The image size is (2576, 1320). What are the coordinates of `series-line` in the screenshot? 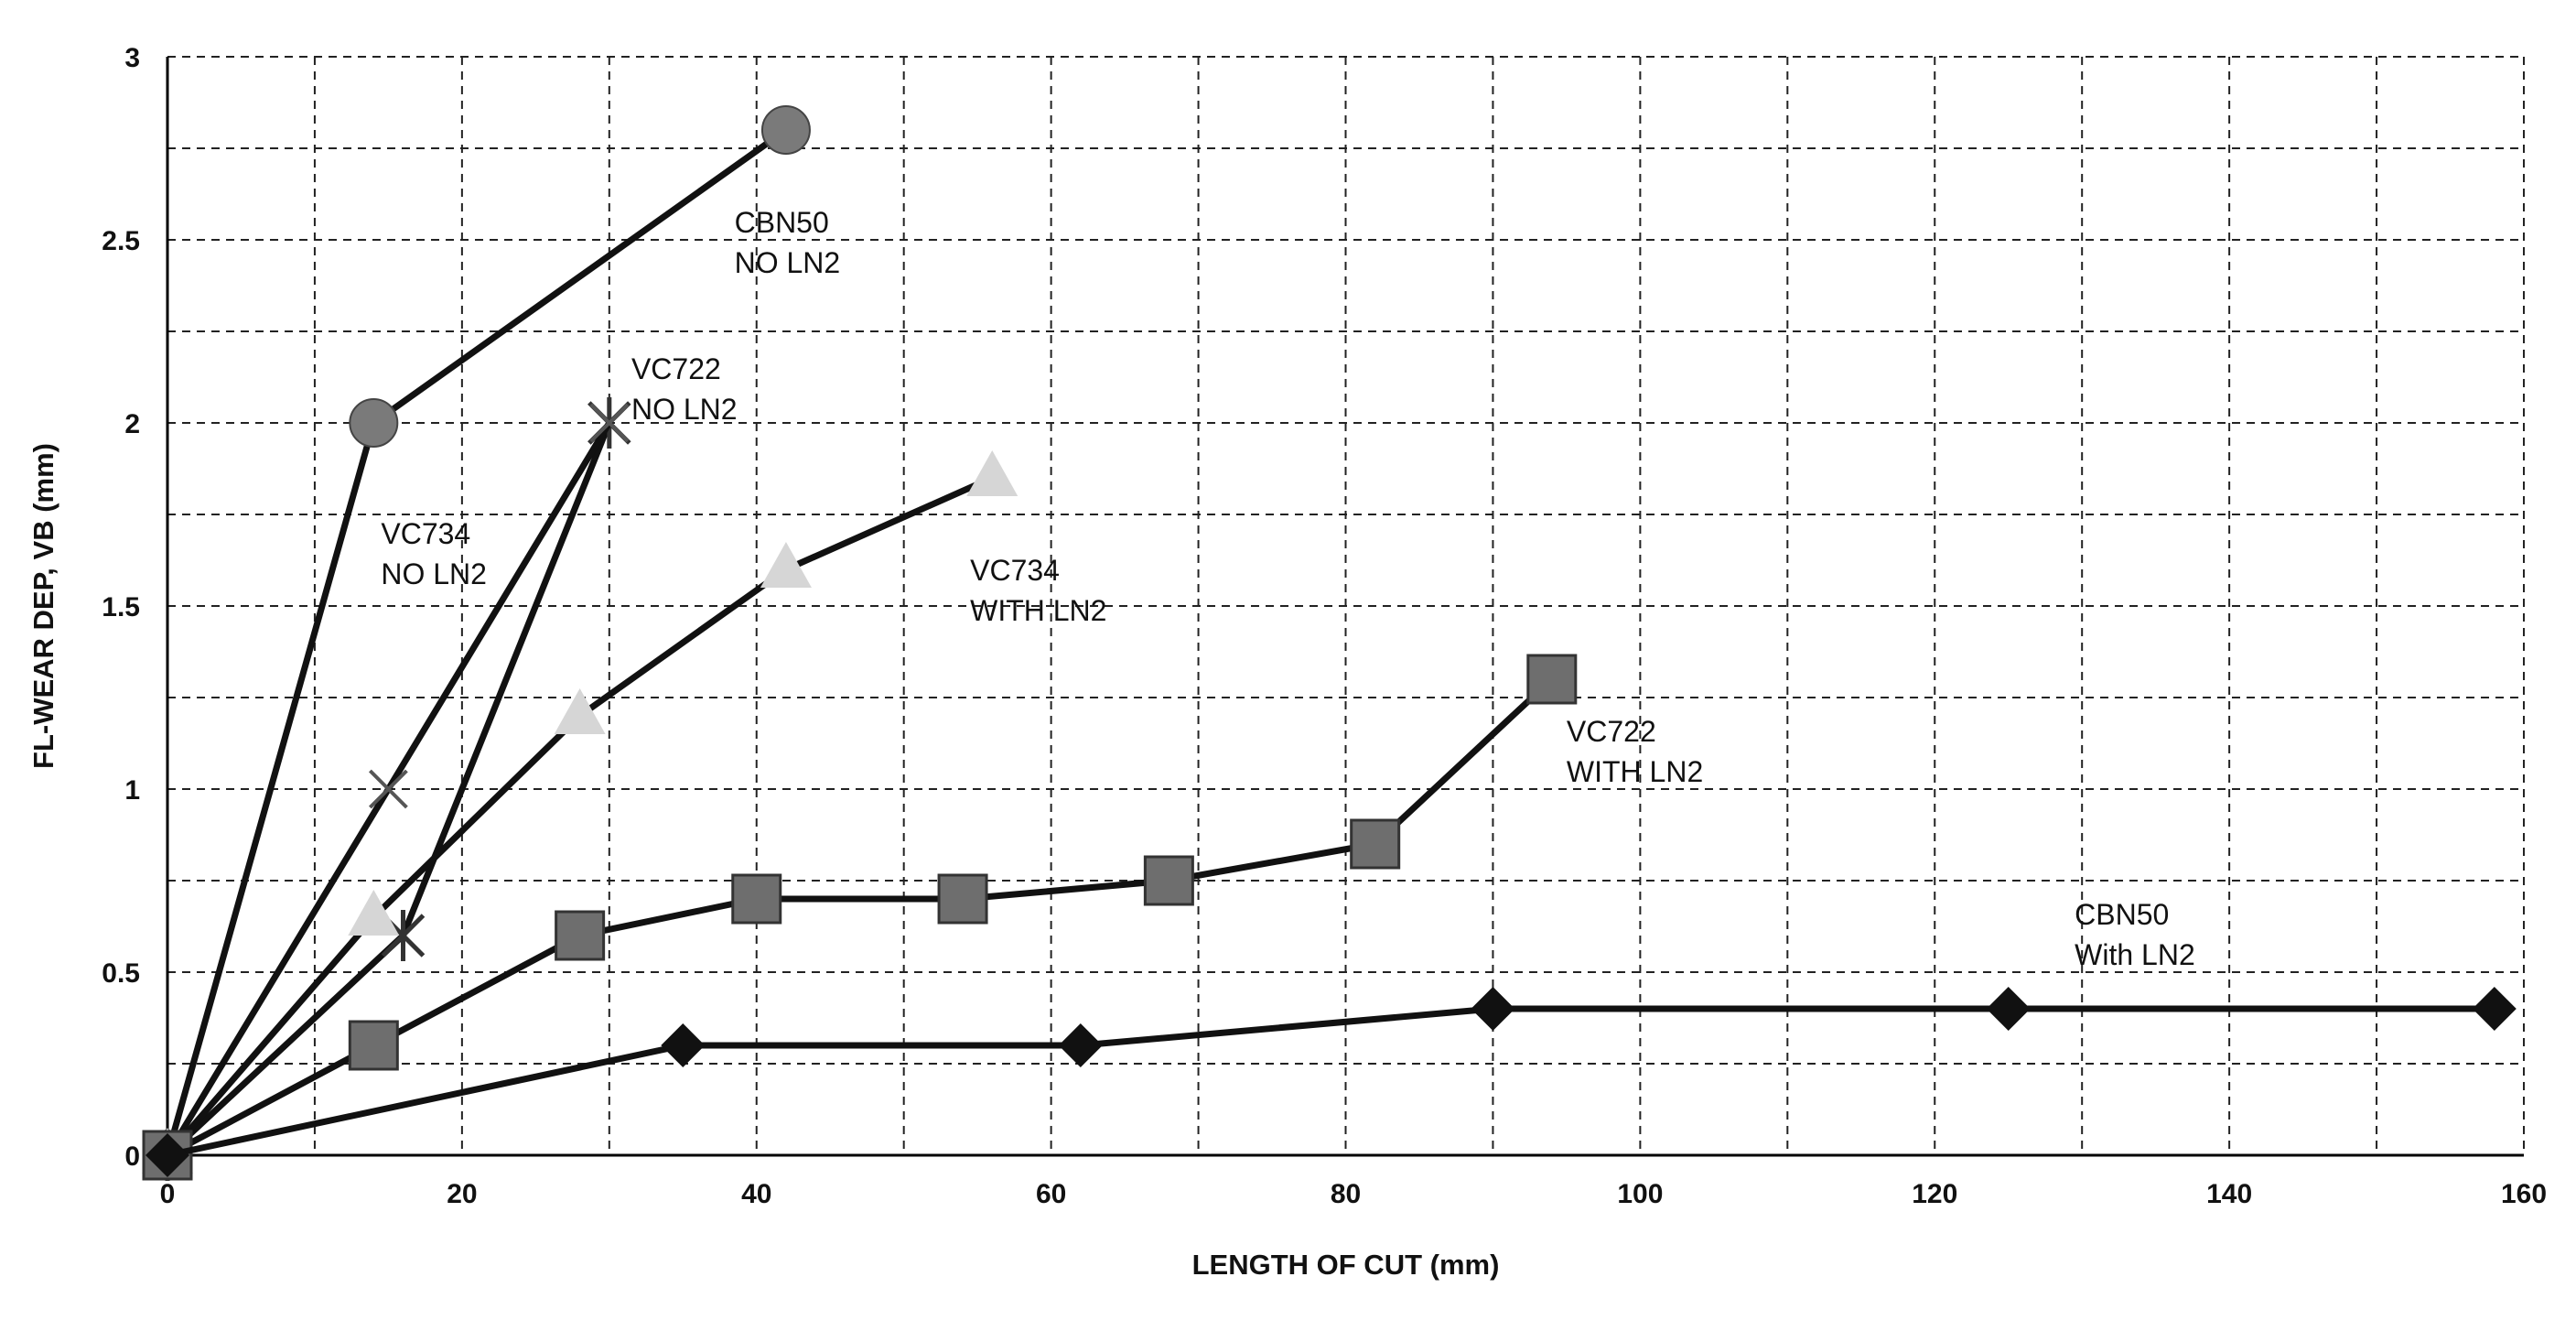 It's located at (1331, 1082).